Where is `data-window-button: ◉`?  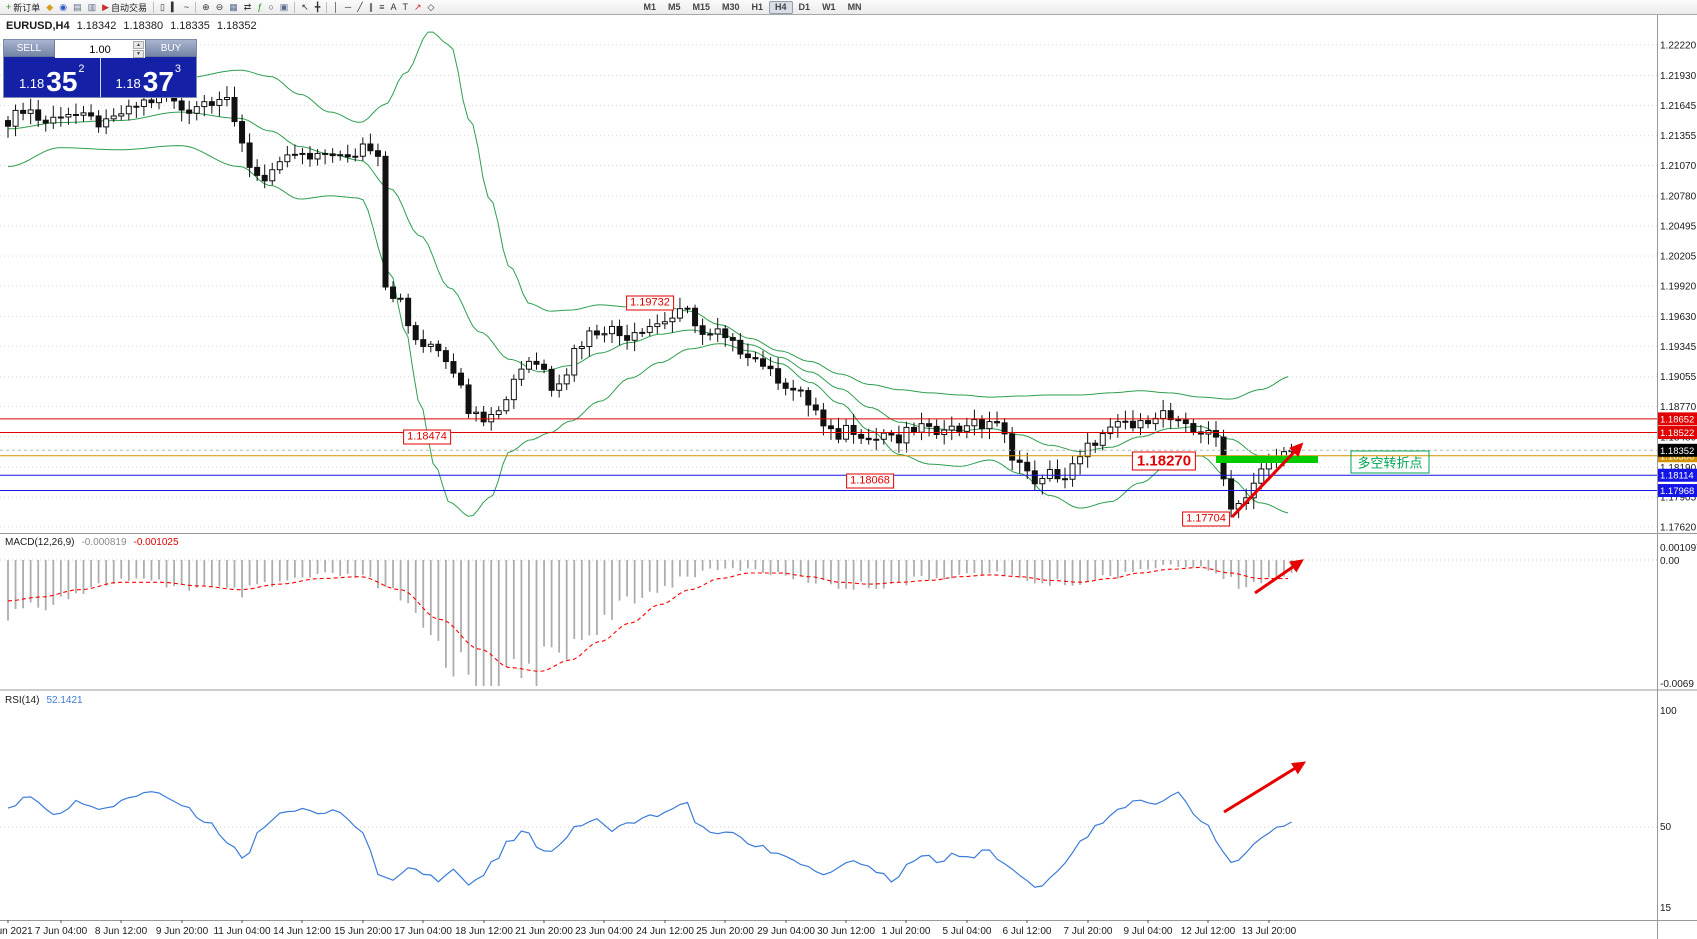
data-window-button: ◉ is located at coordinates (63, 7).